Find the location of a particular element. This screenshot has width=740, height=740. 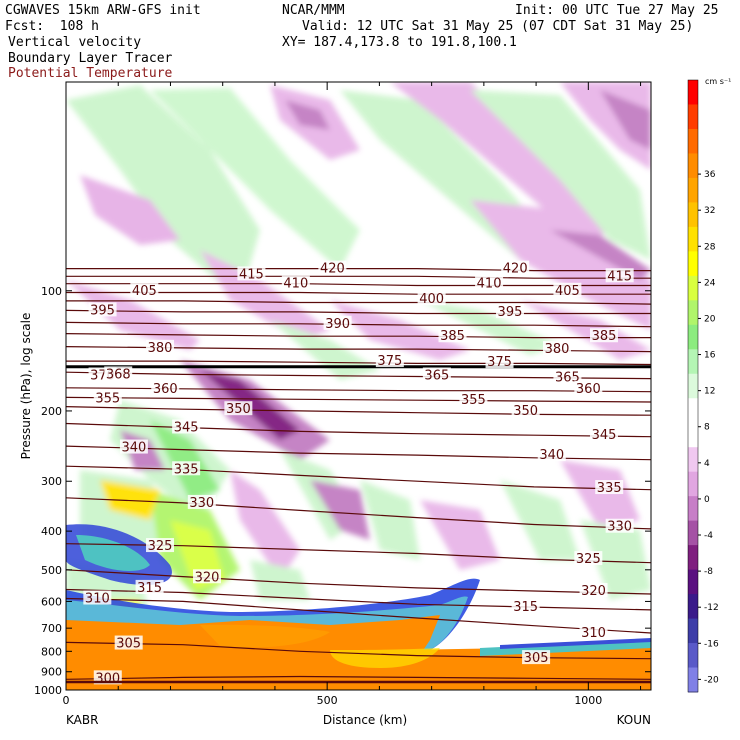

field-vertical-velocity: Vertical velocity is located at coordinates (75, 42).